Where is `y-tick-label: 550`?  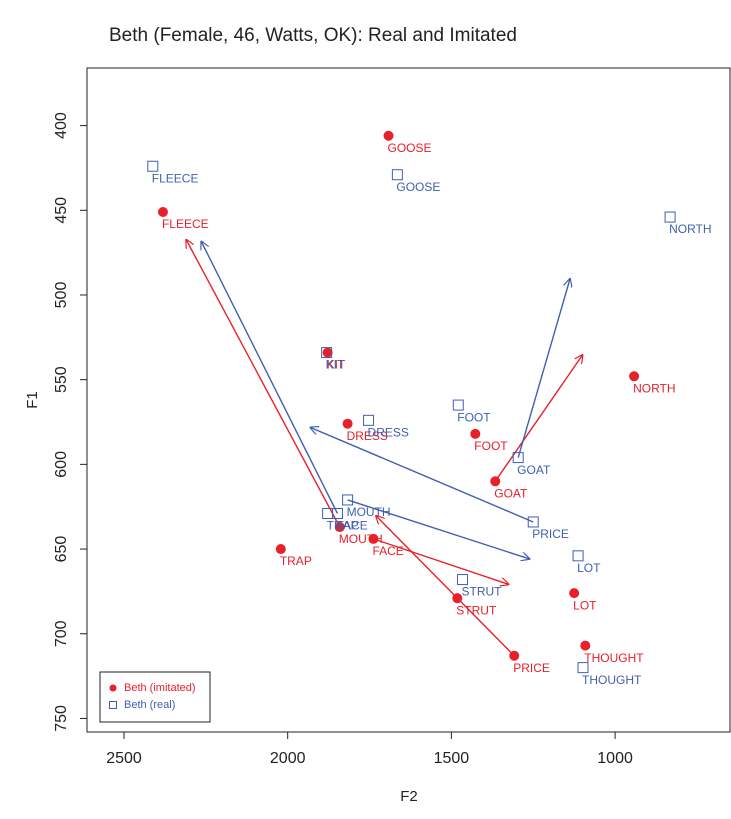 y-tick-label: 550 is located at coordinates (61, 379).